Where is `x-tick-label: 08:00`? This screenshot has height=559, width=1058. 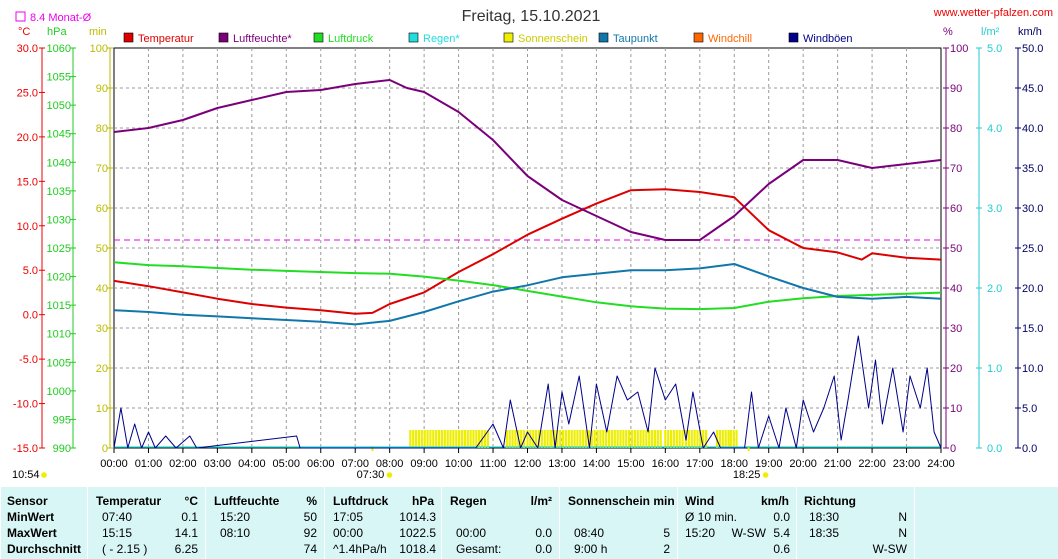
x-tick-label: 08:00 is located at coordinates (390, 464).